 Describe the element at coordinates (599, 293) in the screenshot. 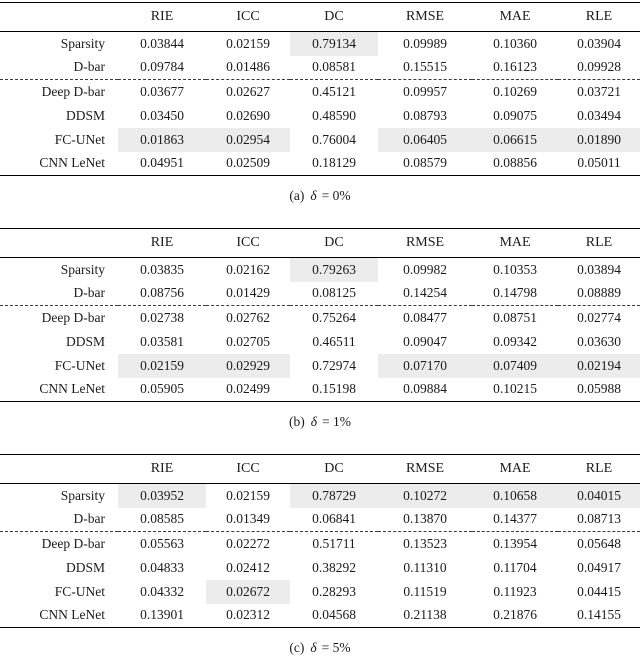

I see `metric-cell: 0.08889` at that location.